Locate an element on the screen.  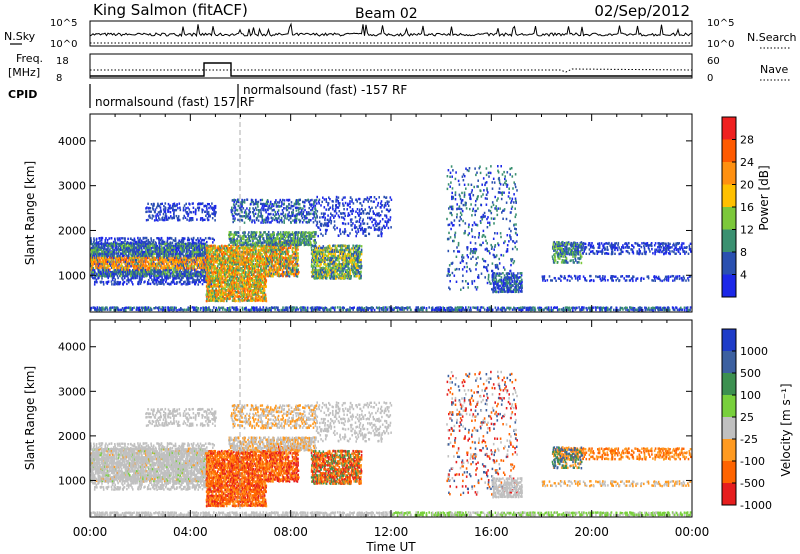
nave-tick-bottom: 0 is located at coordinates (710, 78).